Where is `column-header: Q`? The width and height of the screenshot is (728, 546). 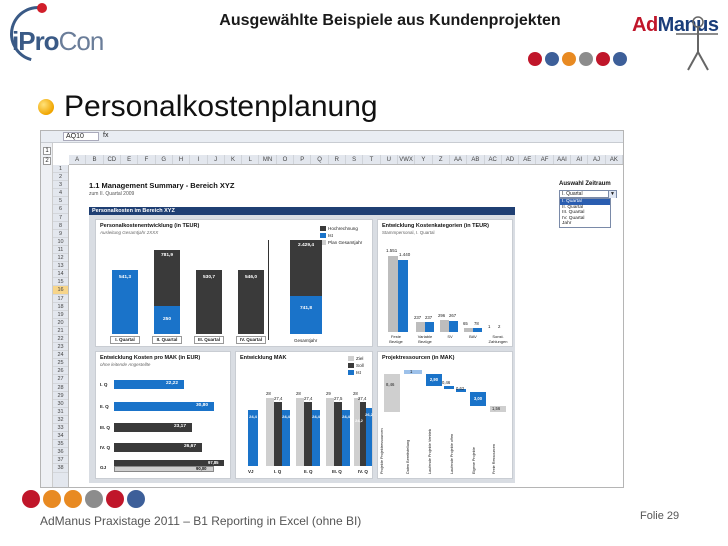
column-header: Q is located at coordinates (320, 159).